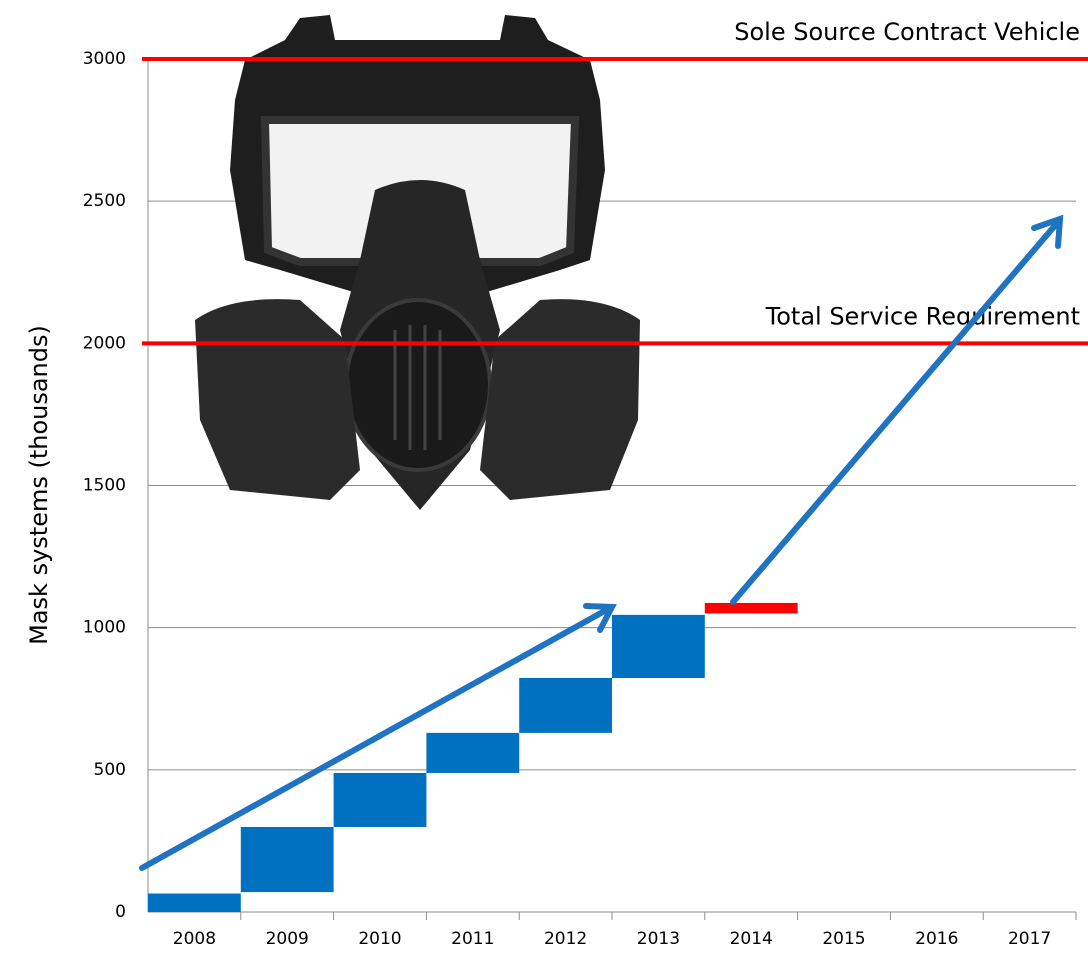  Describe the element at coordinates (104, 201) in the screenshot. I see `y-tick-label: 2500` at that location.